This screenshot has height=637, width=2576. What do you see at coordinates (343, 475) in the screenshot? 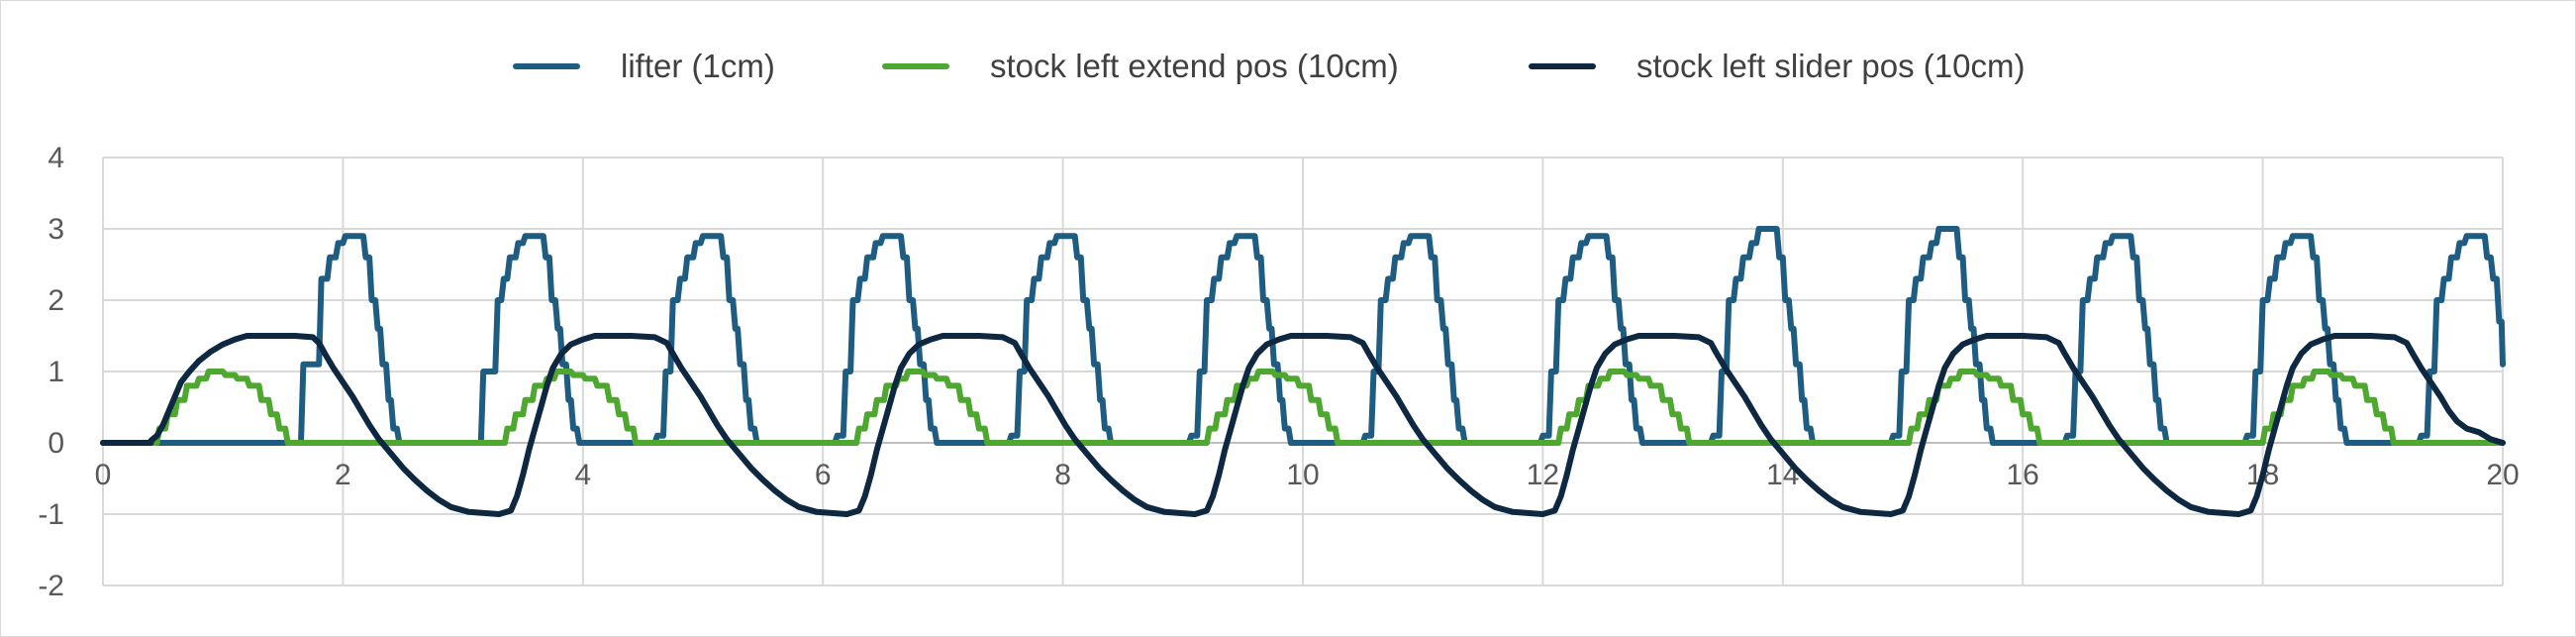
I see `x-tick-label: 2` at bounding box center [343, 475].